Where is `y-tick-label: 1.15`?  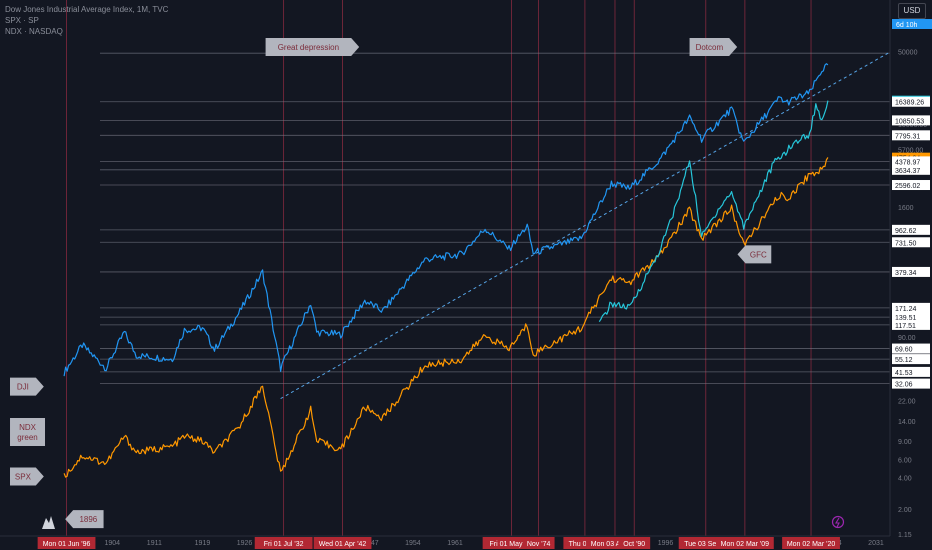 y-tick-label: 1.15 is located at coordinates (905, 535).